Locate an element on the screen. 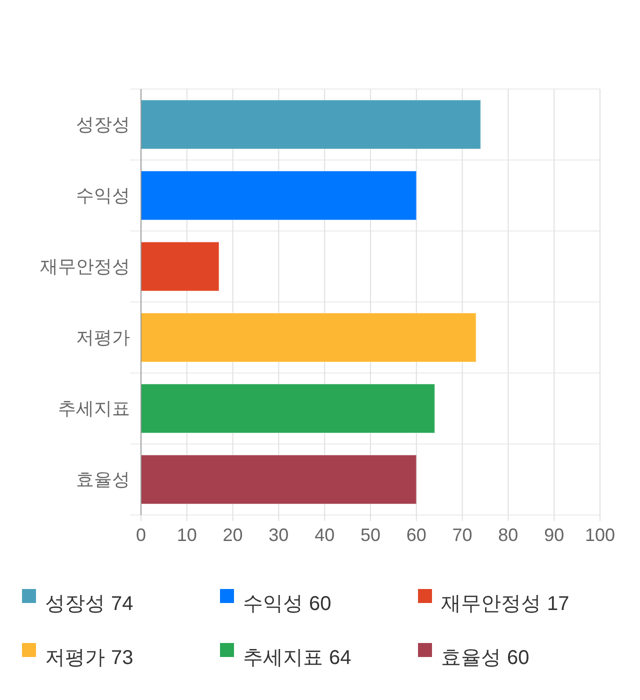 The width and height of the screenshot is (640, 700). legend-label: 추세지표 is located at coordinates (283, 658).